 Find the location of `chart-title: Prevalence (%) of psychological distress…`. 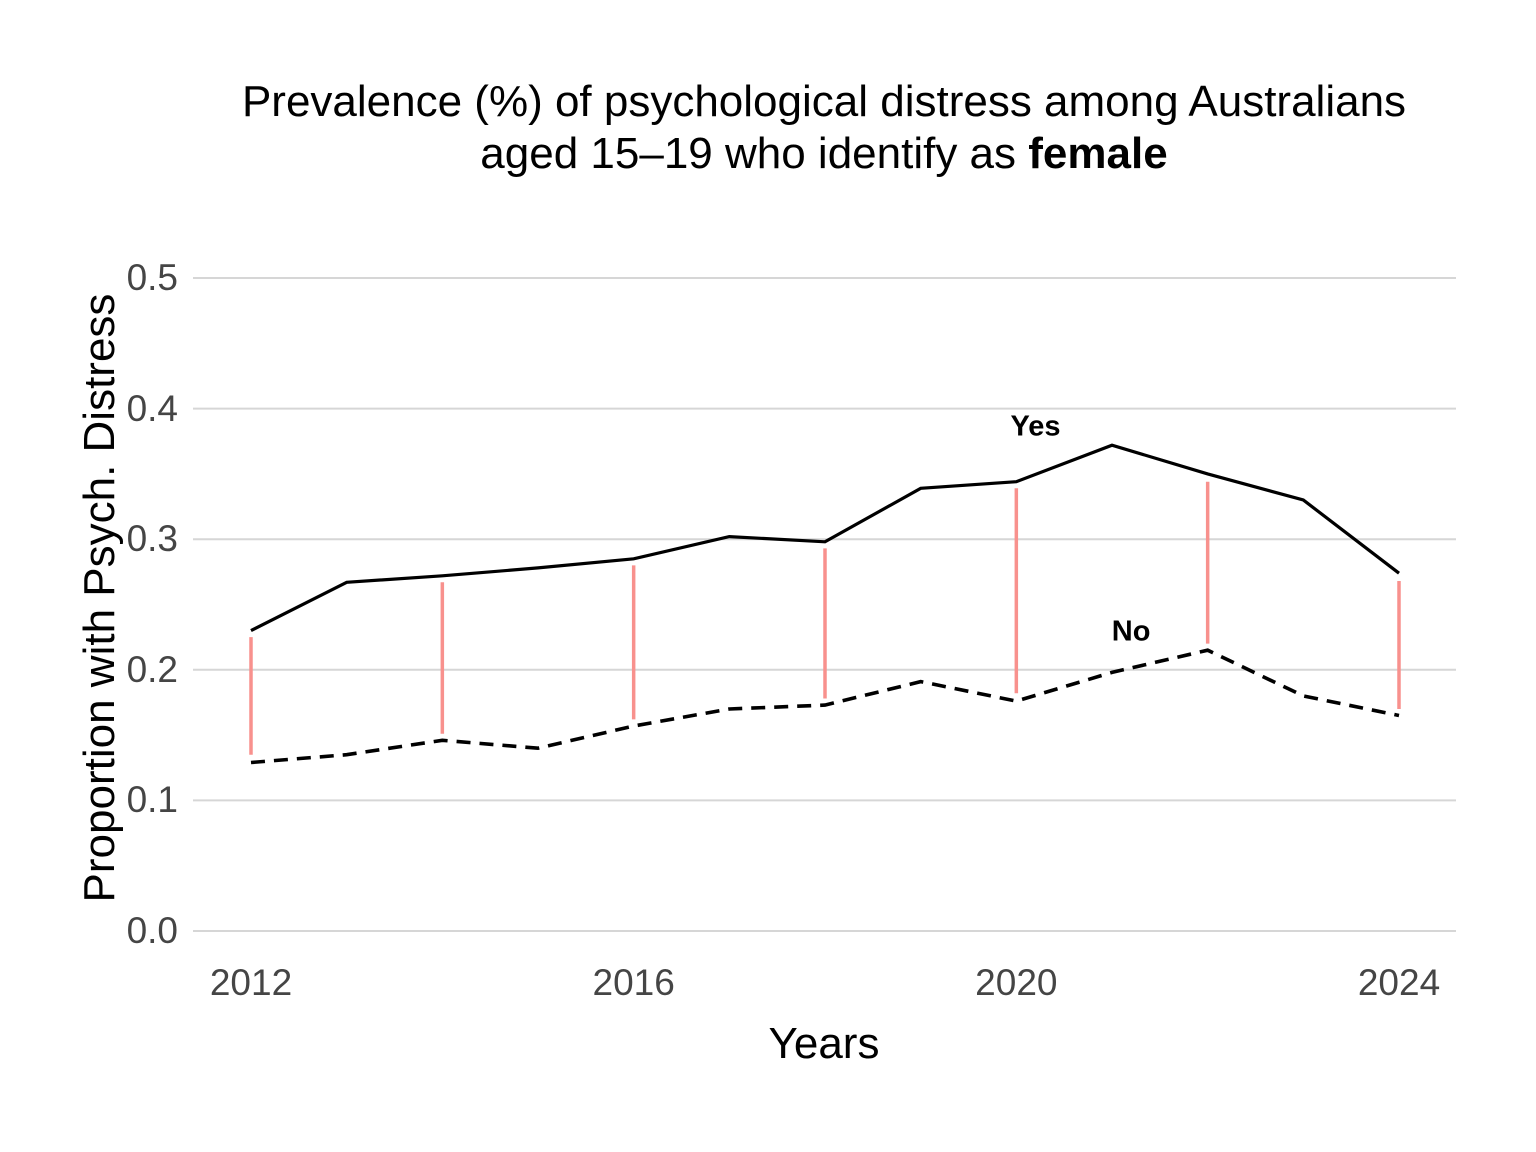

chart-title: Prevalence (%) of psychological distress… is located at coordinates (768, 128).